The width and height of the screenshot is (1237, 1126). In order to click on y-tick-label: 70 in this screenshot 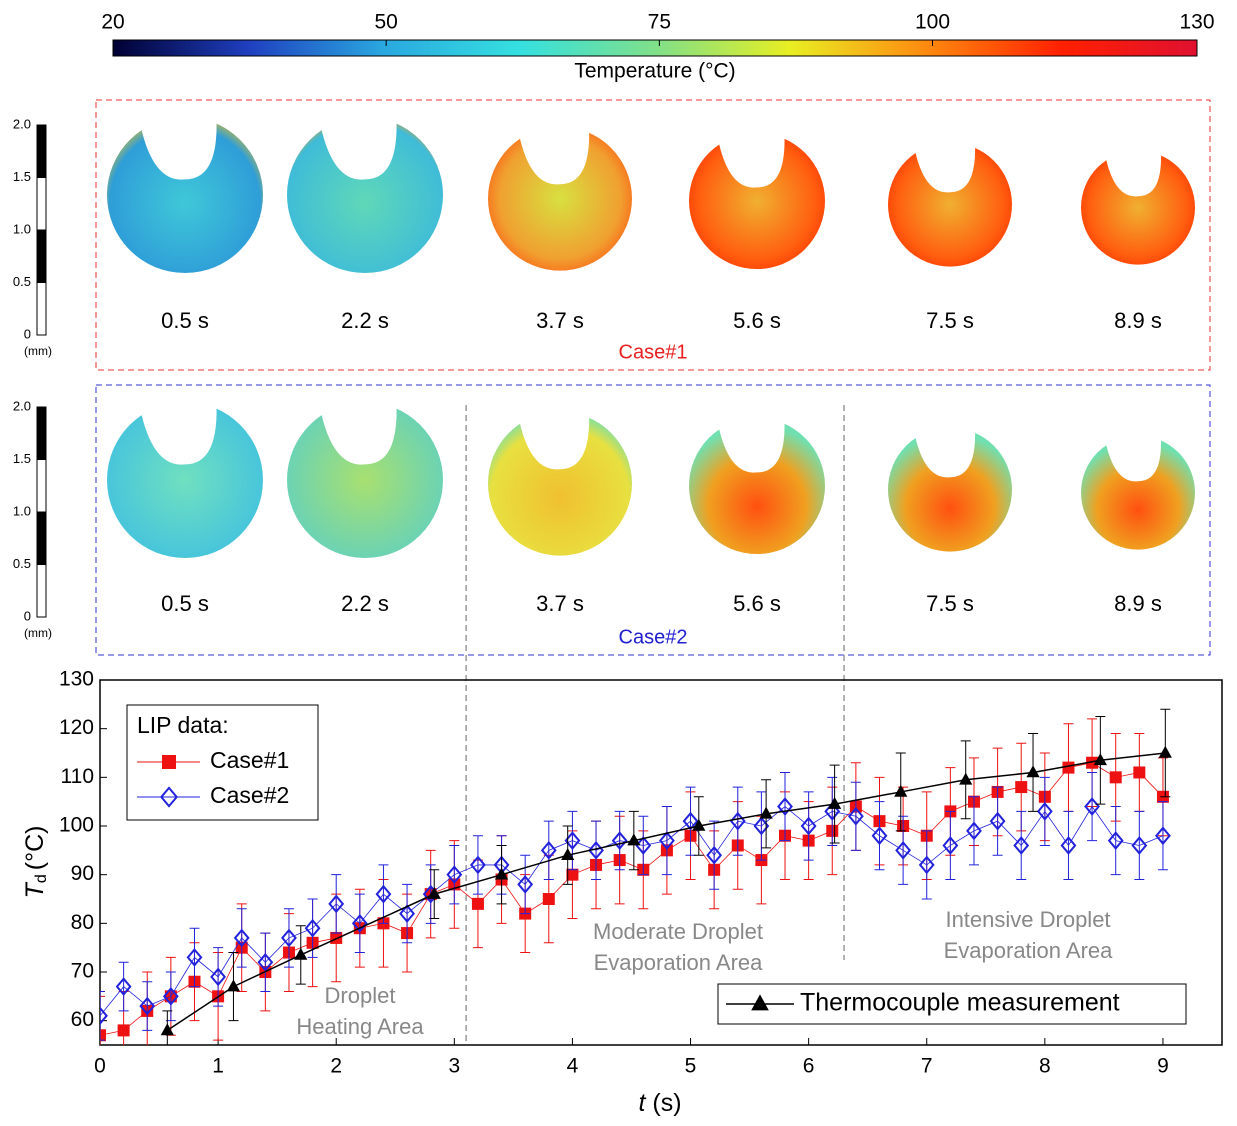, I will do `click(82, 971)`.